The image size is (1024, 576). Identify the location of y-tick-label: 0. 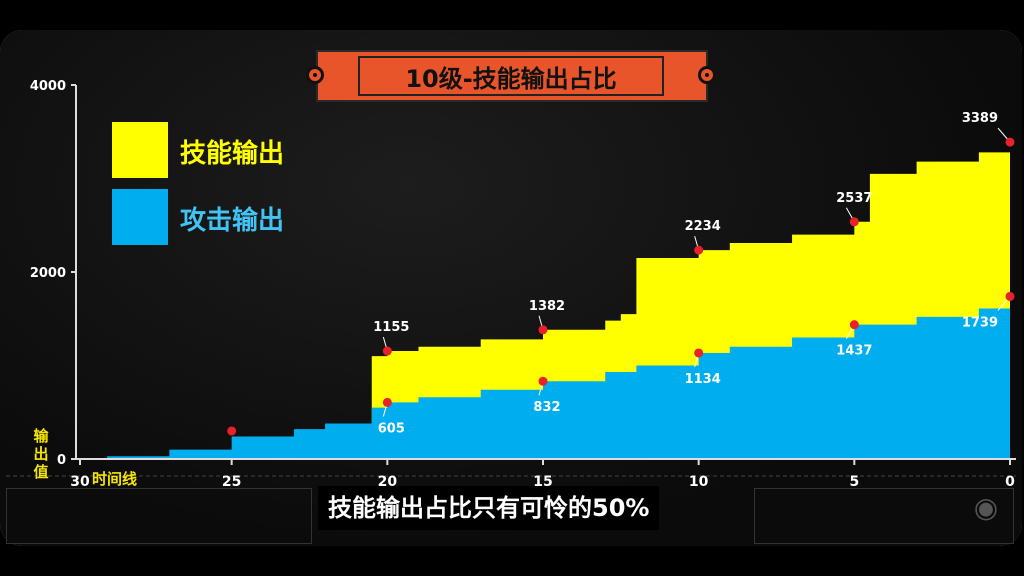
(61, 460).